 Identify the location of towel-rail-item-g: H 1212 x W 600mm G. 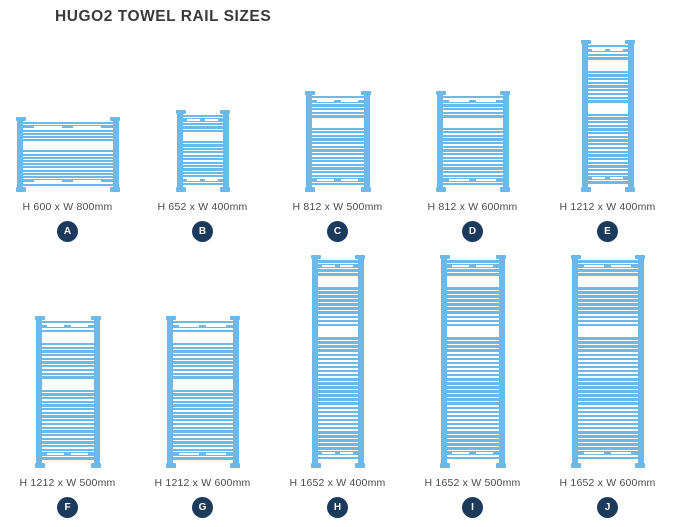
(202, 391).